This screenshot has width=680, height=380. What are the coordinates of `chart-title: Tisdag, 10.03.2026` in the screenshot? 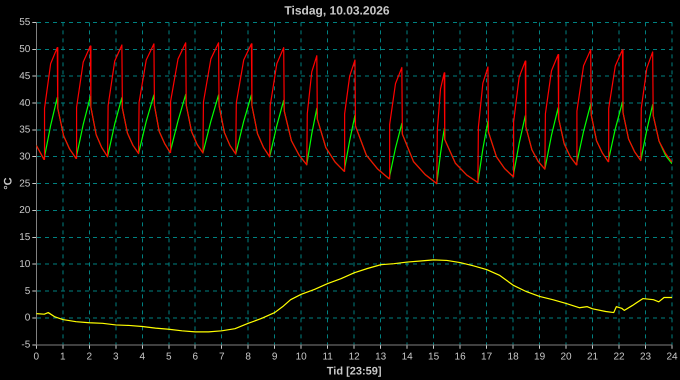 It's located at (337, 11).